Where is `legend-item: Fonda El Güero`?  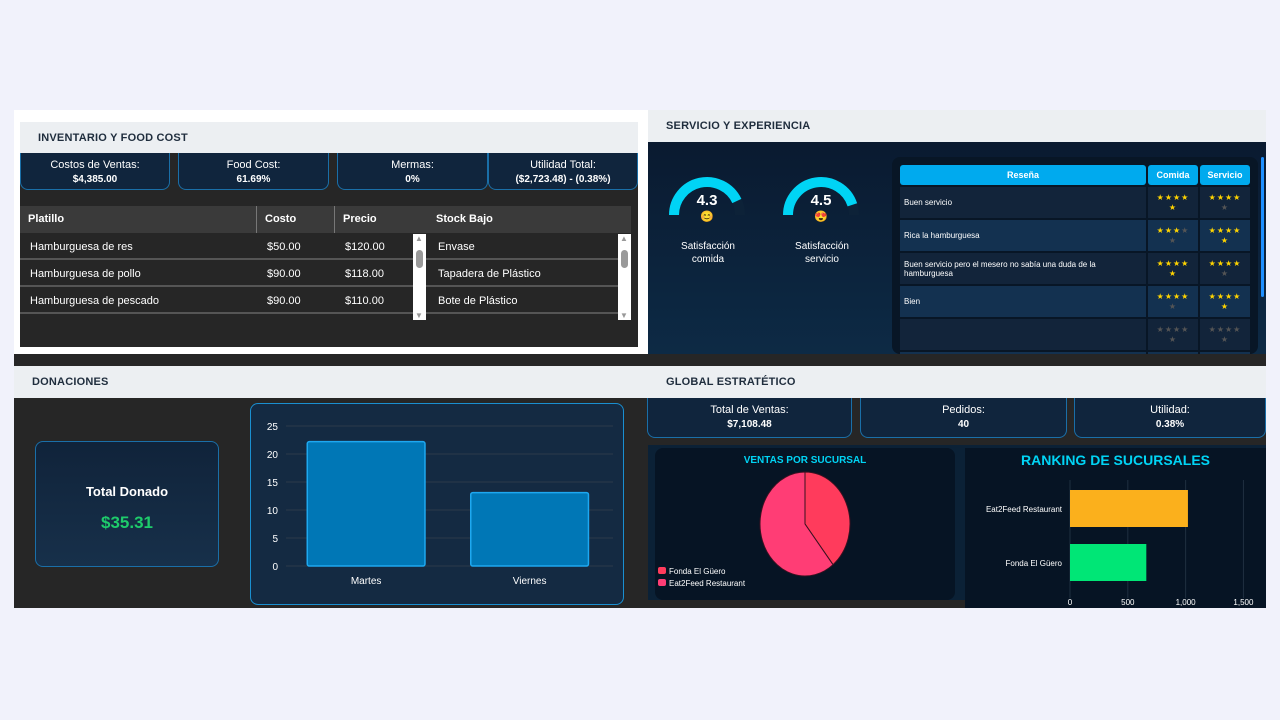
legend-item: Fonda El Güero is located at coordinates (701, 572).